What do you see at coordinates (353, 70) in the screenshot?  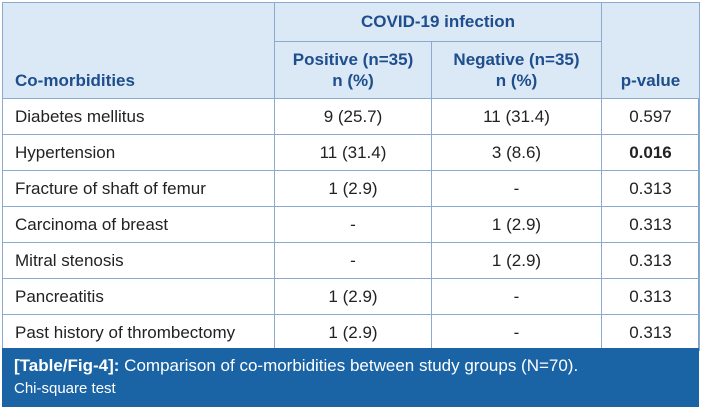 I see `header-positive: Positive (n=35) n (%)` at bounding box center [353, 70].